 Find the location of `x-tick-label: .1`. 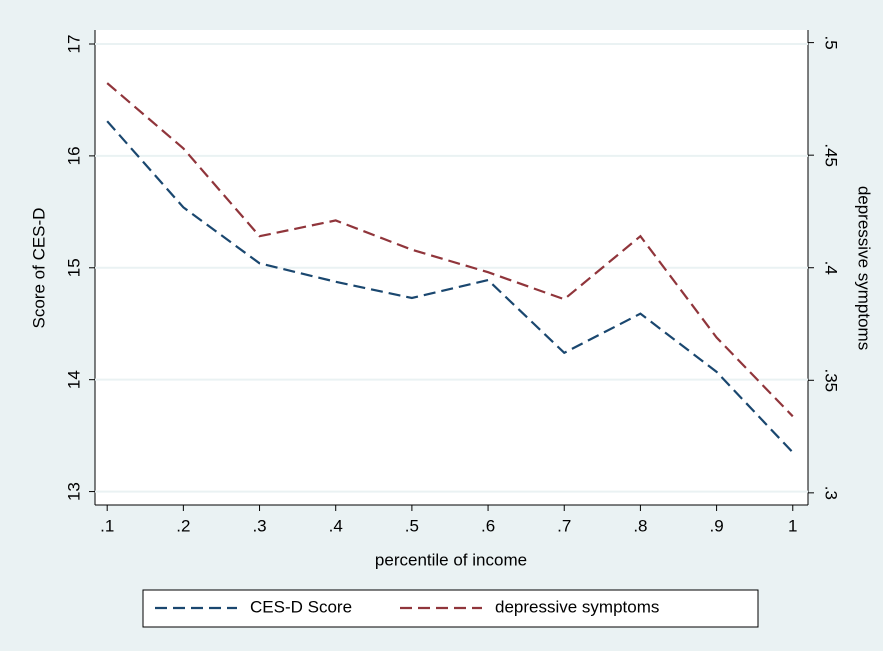

x-tick-label: .1 is located at coordinates (107, 525).